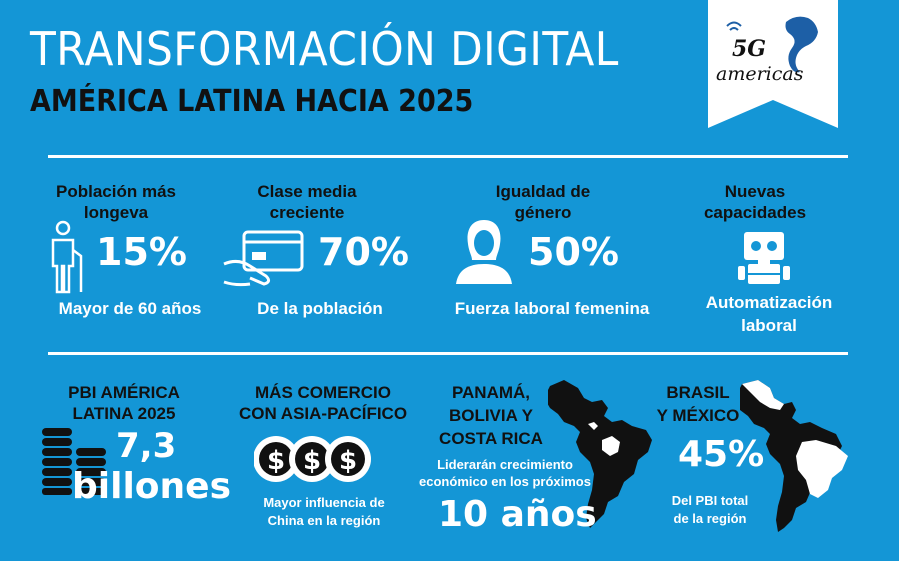 The image size is (899, 561). What do you see at coordinates (146, 446) in the screenshot?
I see `pbi-value-1: 7,3` at bounding box center [146, 446].